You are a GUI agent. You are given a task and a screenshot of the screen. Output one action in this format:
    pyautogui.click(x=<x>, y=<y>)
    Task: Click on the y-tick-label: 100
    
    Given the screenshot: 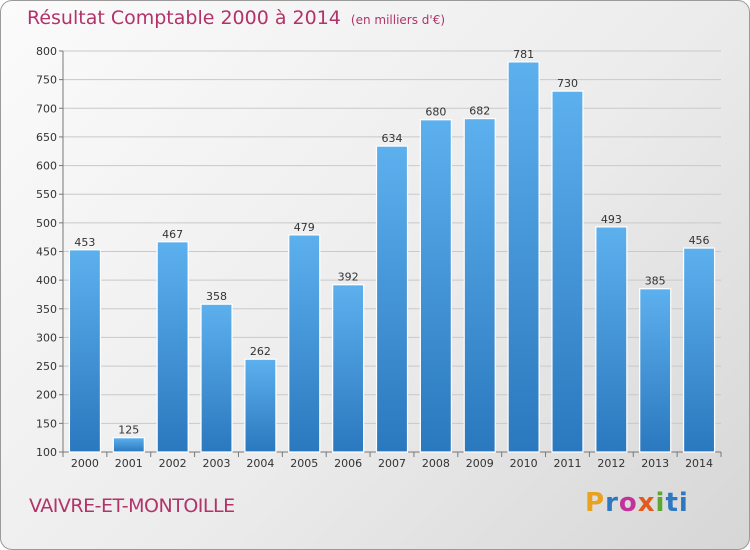 What is the action you would take?
    pyautogui.click(x=46, y=452)
    